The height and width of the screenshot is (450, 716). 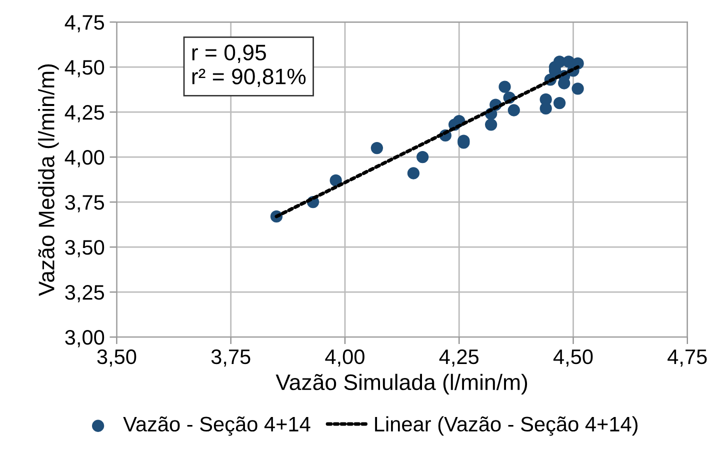 What do you see at coordinates (573, 358) in the screenshot?
I see `x-tick-label: 4,50` at bounding box center [573, 358].